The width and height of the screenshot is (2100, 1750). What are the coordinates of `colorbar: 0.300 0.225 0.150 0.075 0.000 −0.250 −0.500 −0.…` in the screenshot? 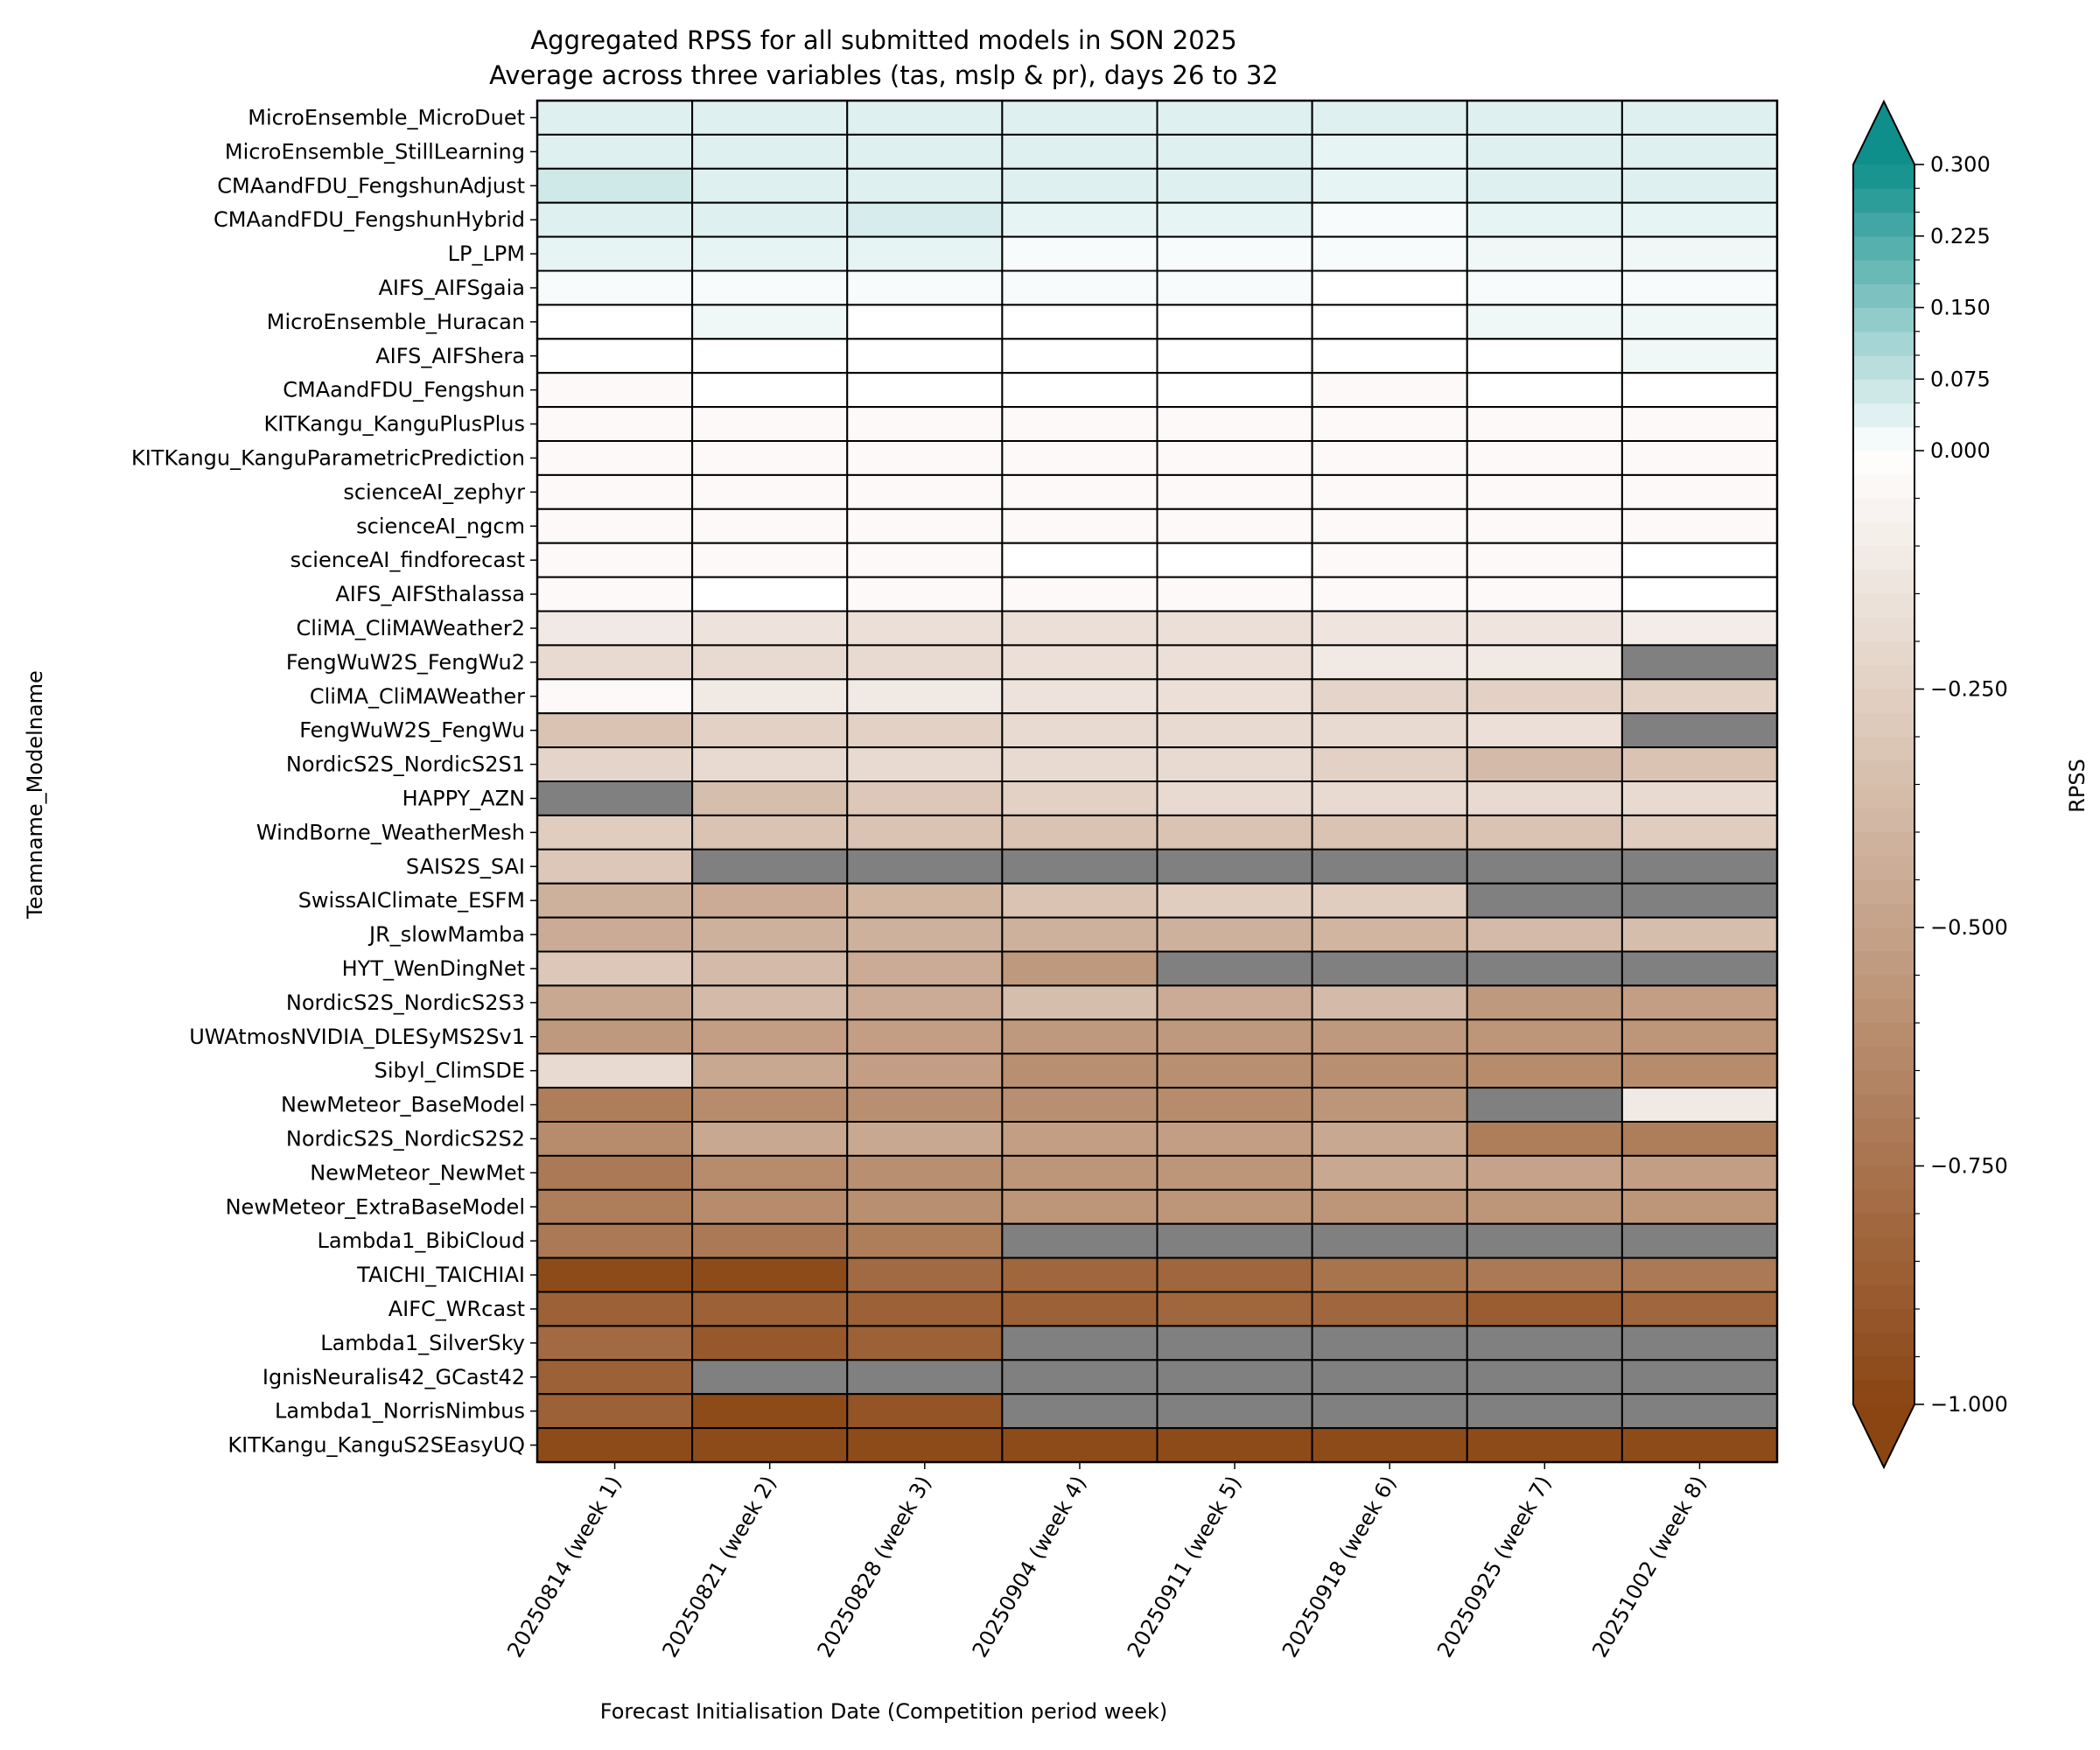 It's located at (1930, 784).